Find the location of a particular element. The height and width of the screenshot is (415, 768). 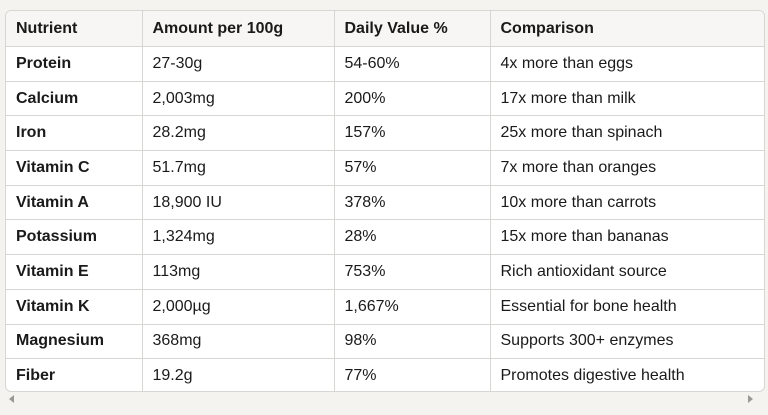

arrow-right-icon is located at coordinates (750, 399).